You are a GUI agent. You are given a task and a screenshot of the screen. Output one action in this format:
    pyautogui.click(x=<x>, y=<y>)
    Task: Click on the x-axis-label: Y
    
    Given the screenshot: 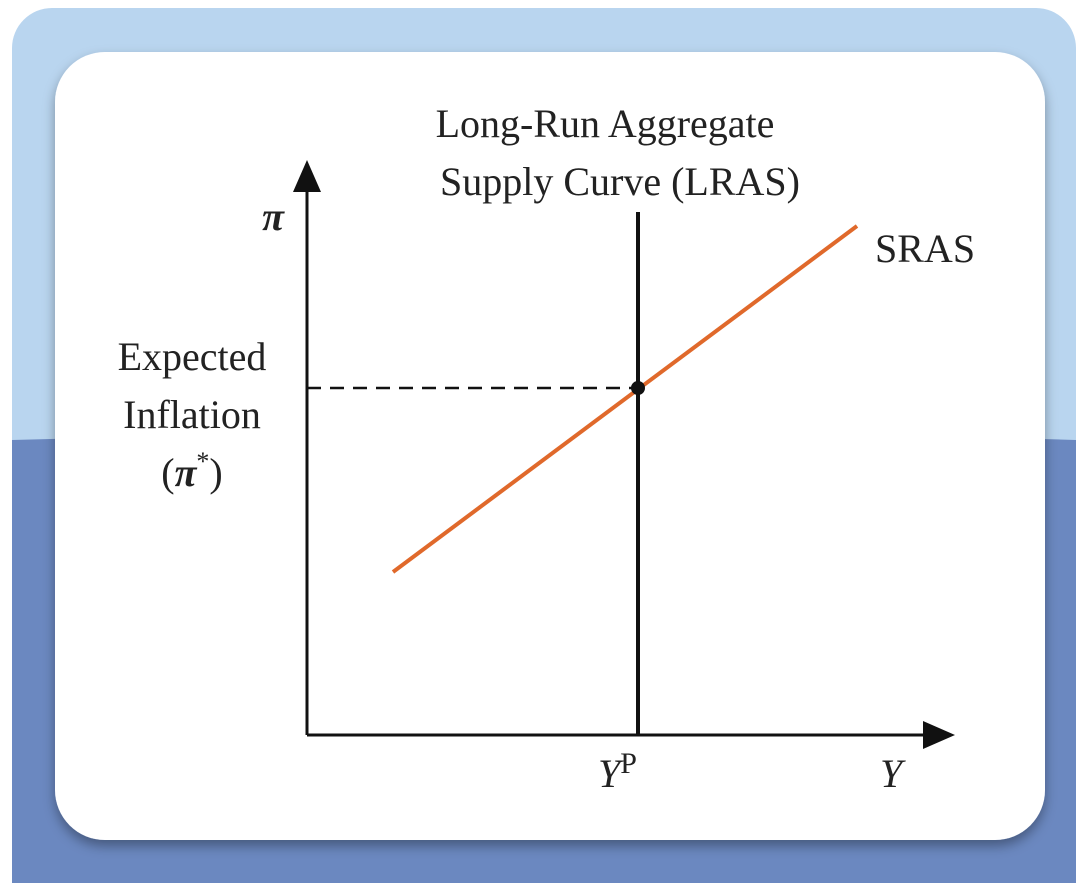 What is the action you would take?
    pyautogui.click(x=893, y=773)
    